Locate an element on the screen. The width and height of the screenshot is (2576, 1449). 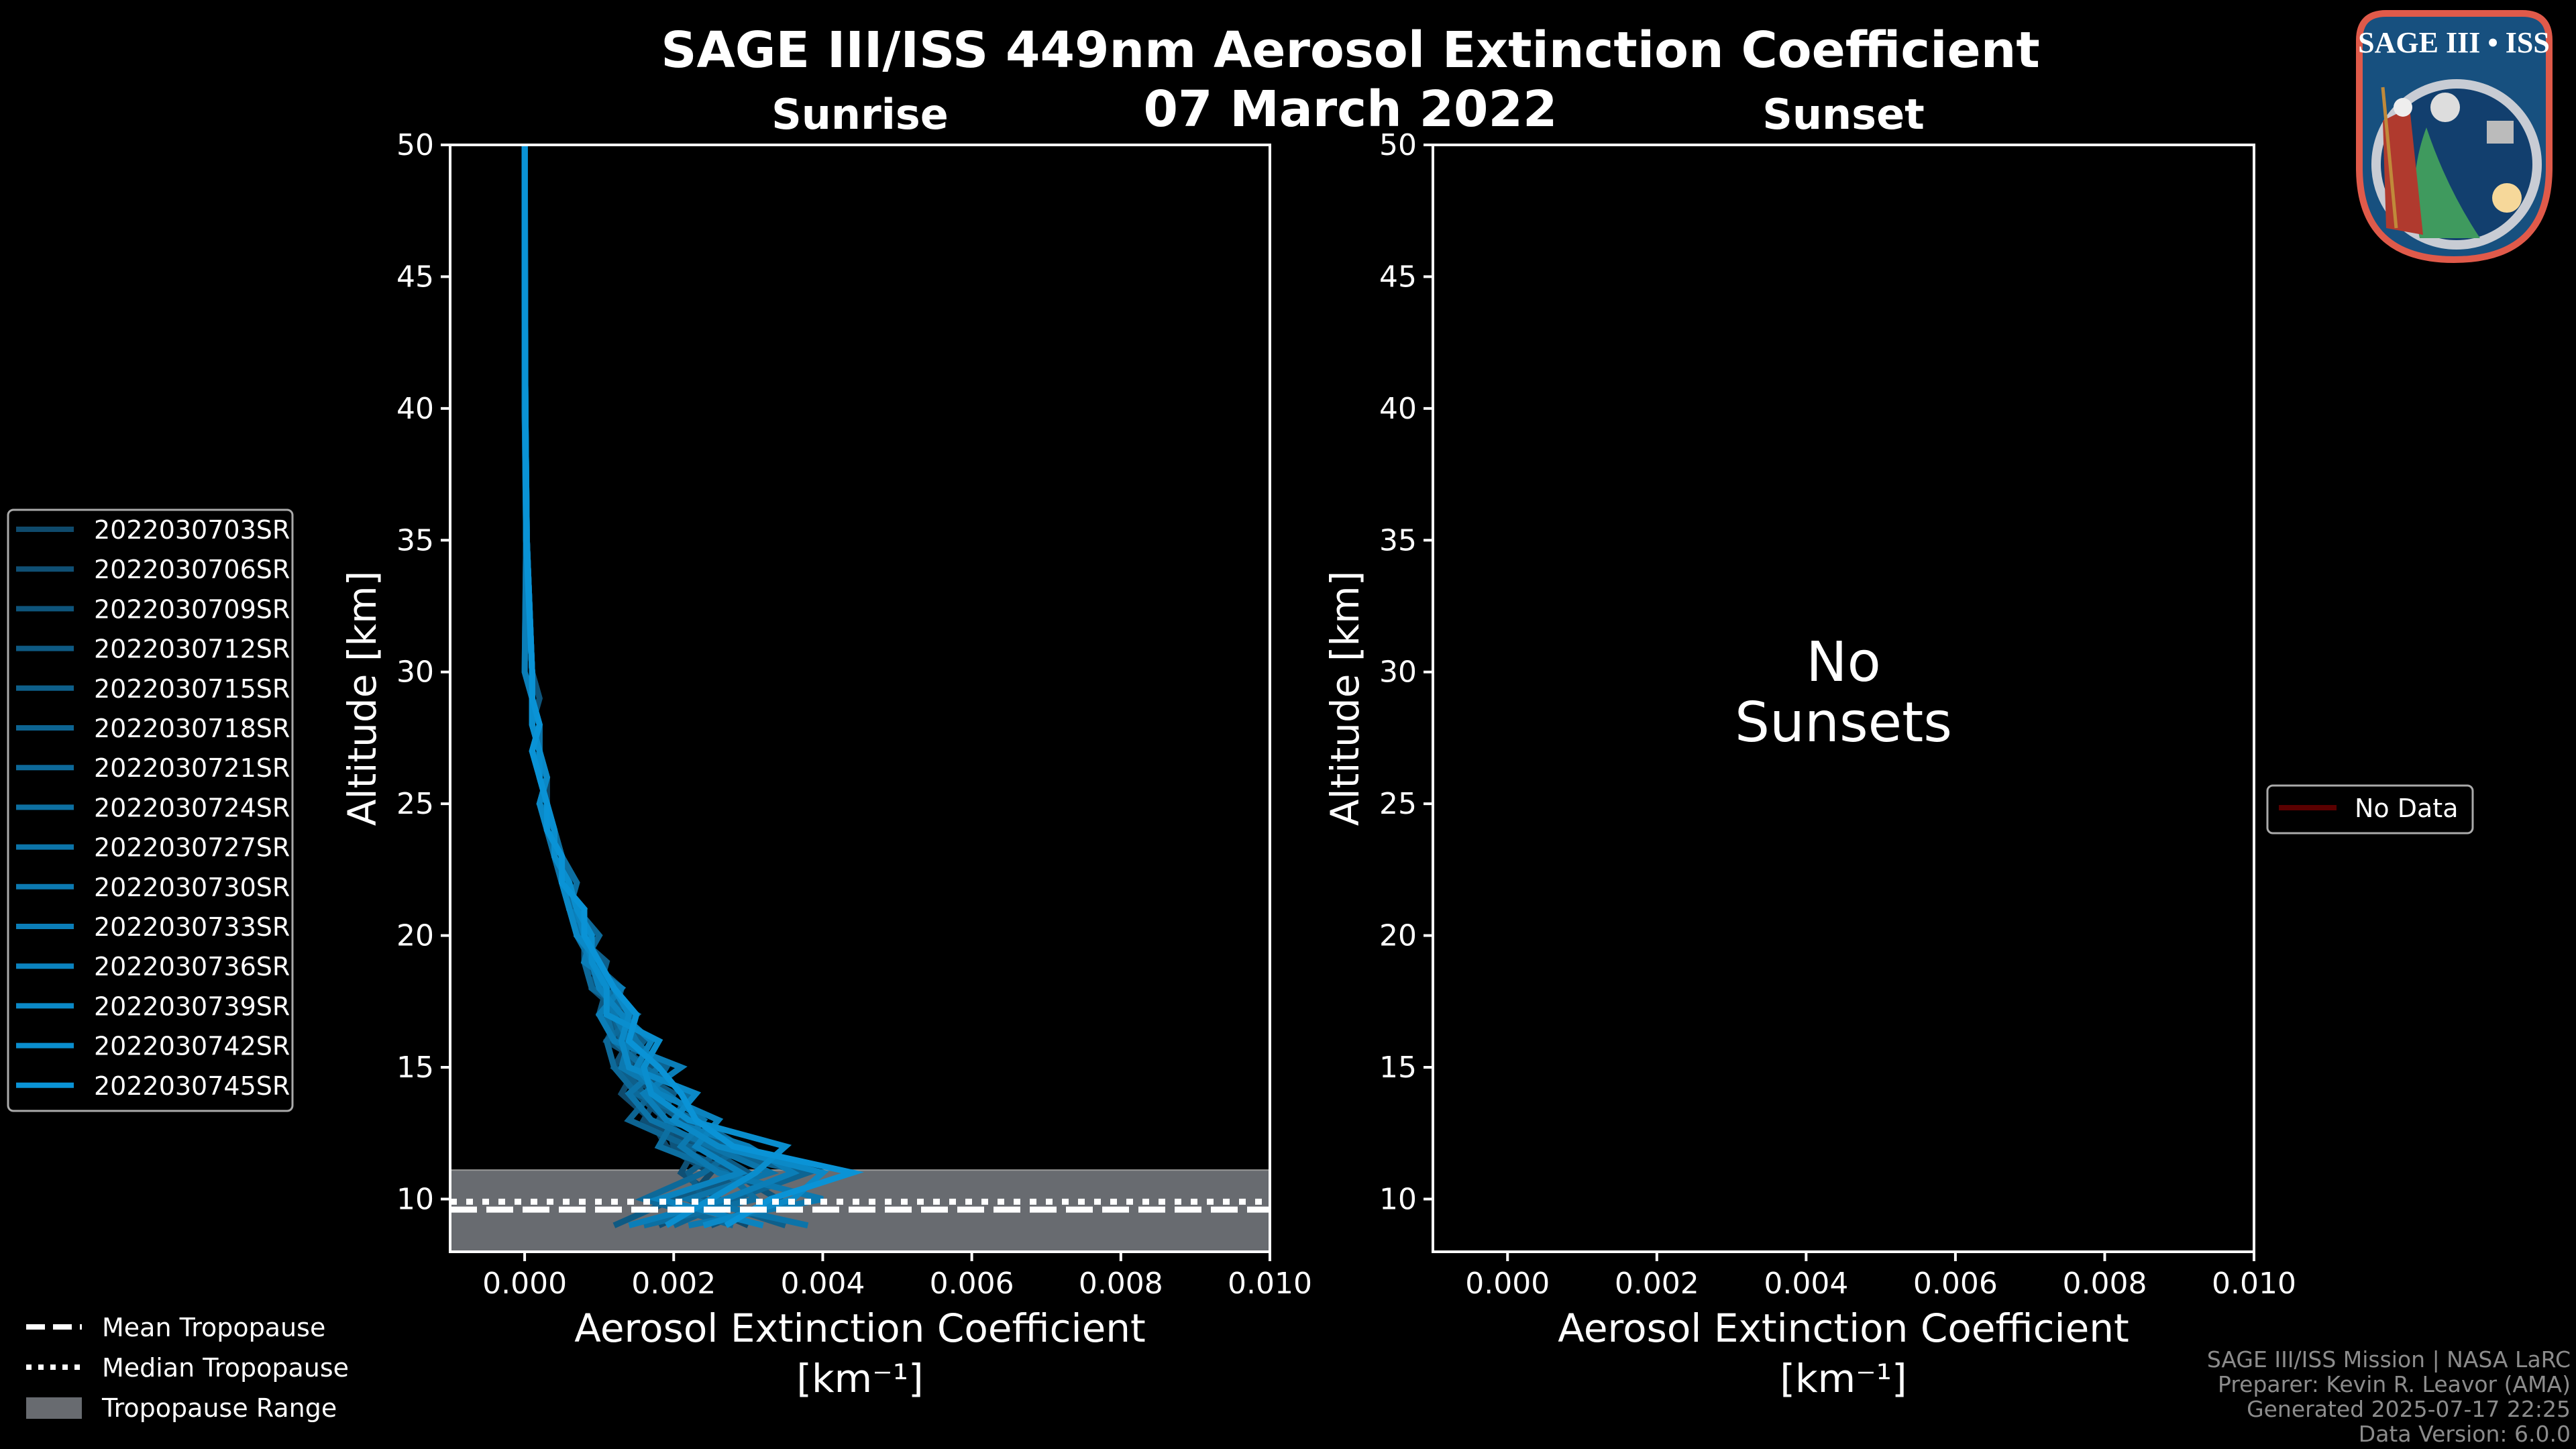
sunrise-x-axis-unit: [km⁻¹] is located at coordinates (859, 1378).